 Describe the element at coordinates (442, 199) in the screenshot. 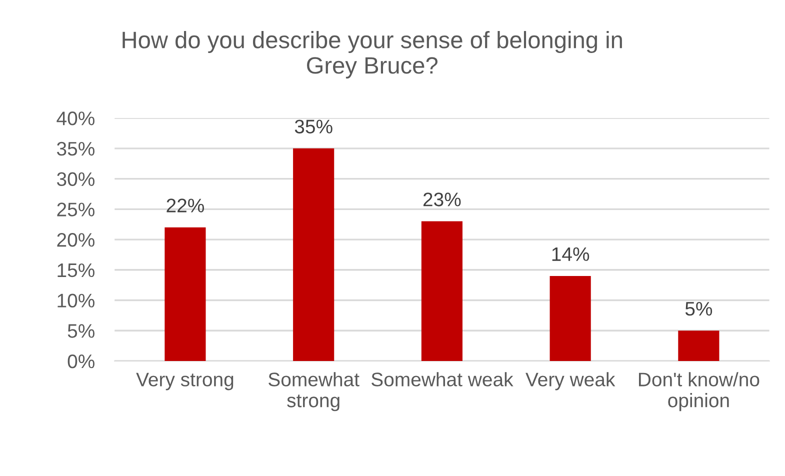

I see `data-label: 23%` at that location.